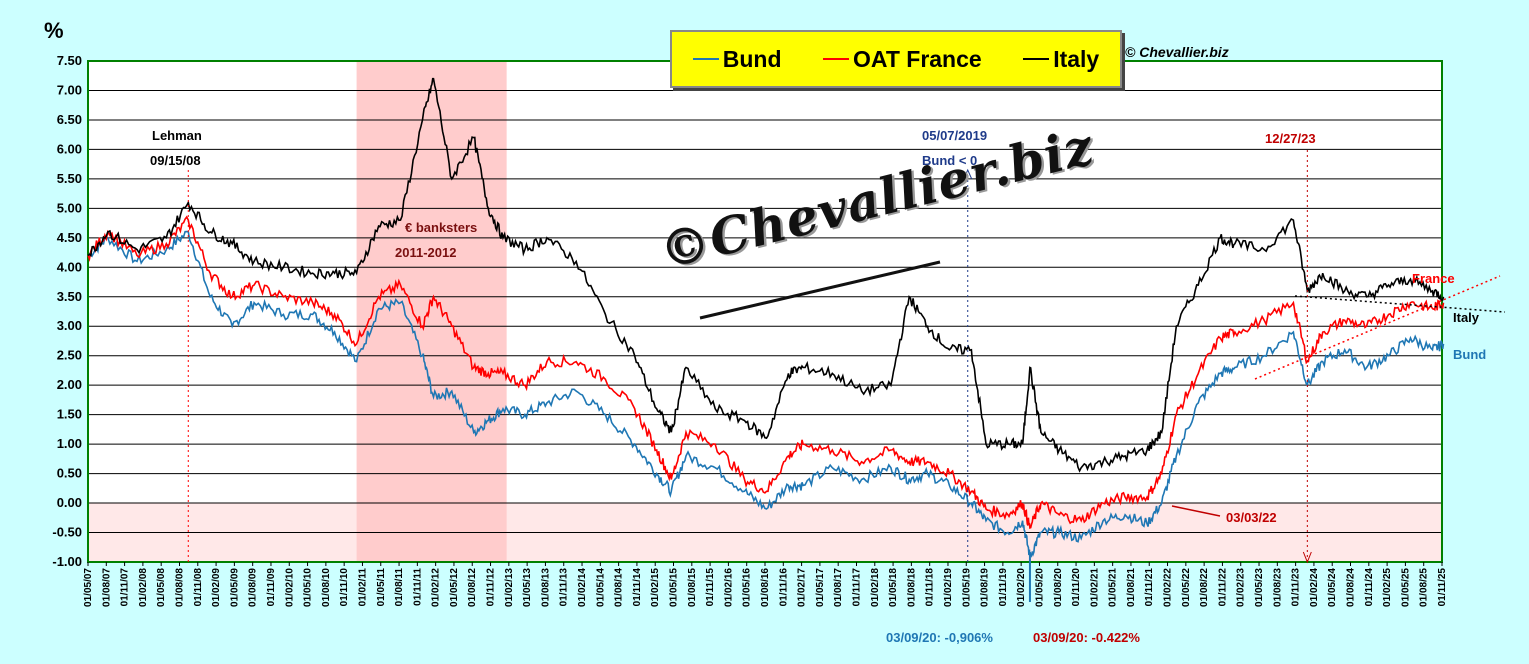  What do you see at coordinates (198, 587) in the screenshot?
I see `x-tick-label: 01/11/08` at bounding box center [198, 587].